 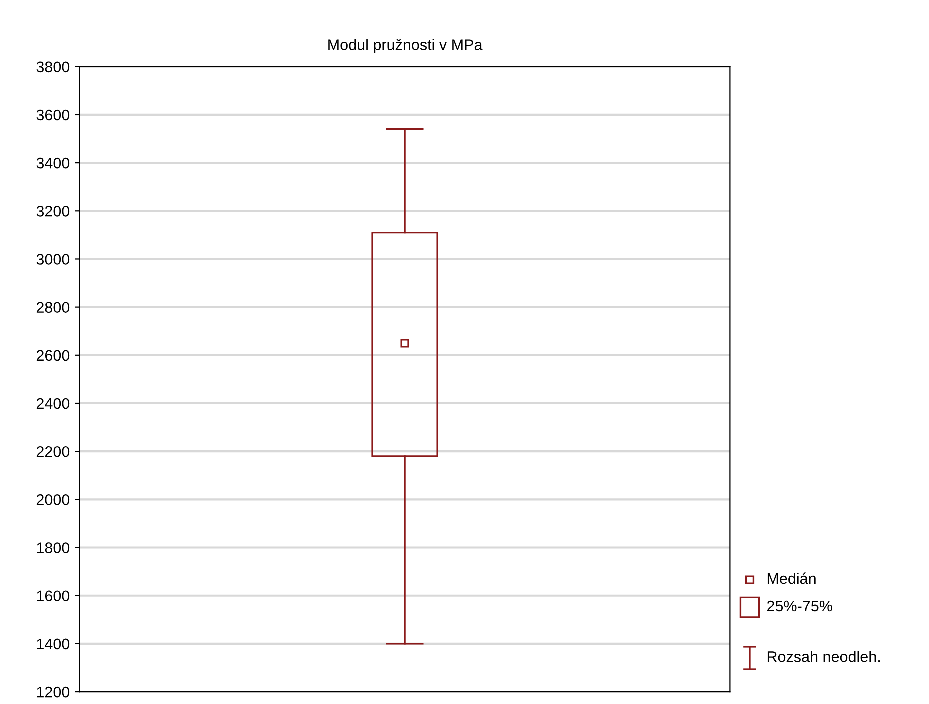 What do you see at coordinates (53, 211) in the screenshot?
I see `y-tick-label: 3200` at bounding box center [53, 211].